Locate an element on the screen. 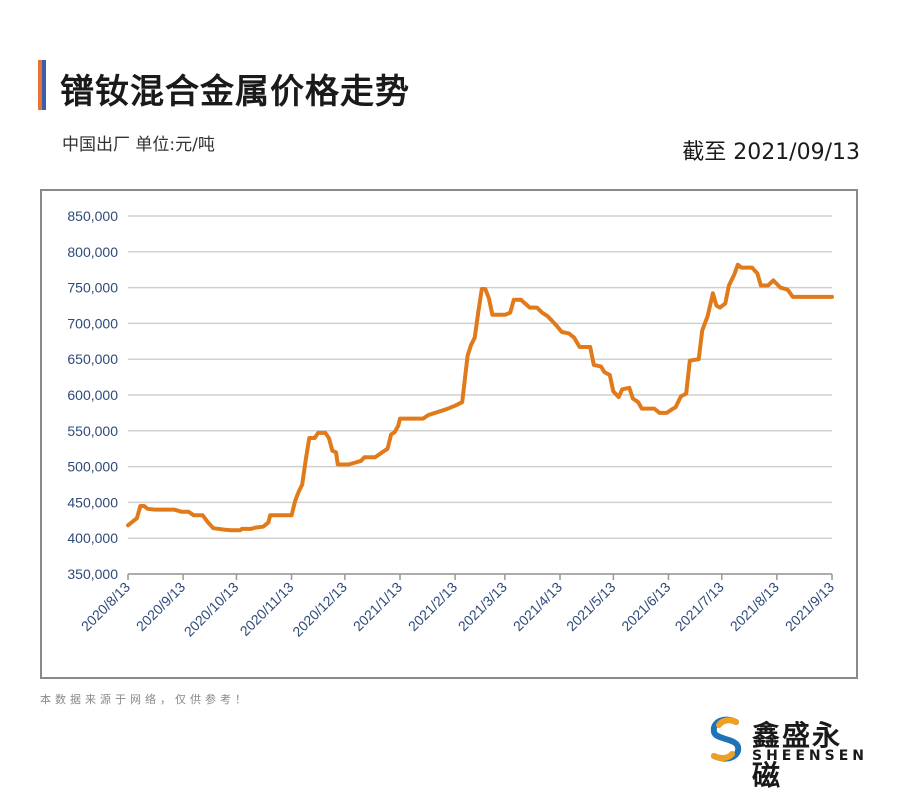  x-tick-label: 2021/5/13 is located at coordinates (591, 607).